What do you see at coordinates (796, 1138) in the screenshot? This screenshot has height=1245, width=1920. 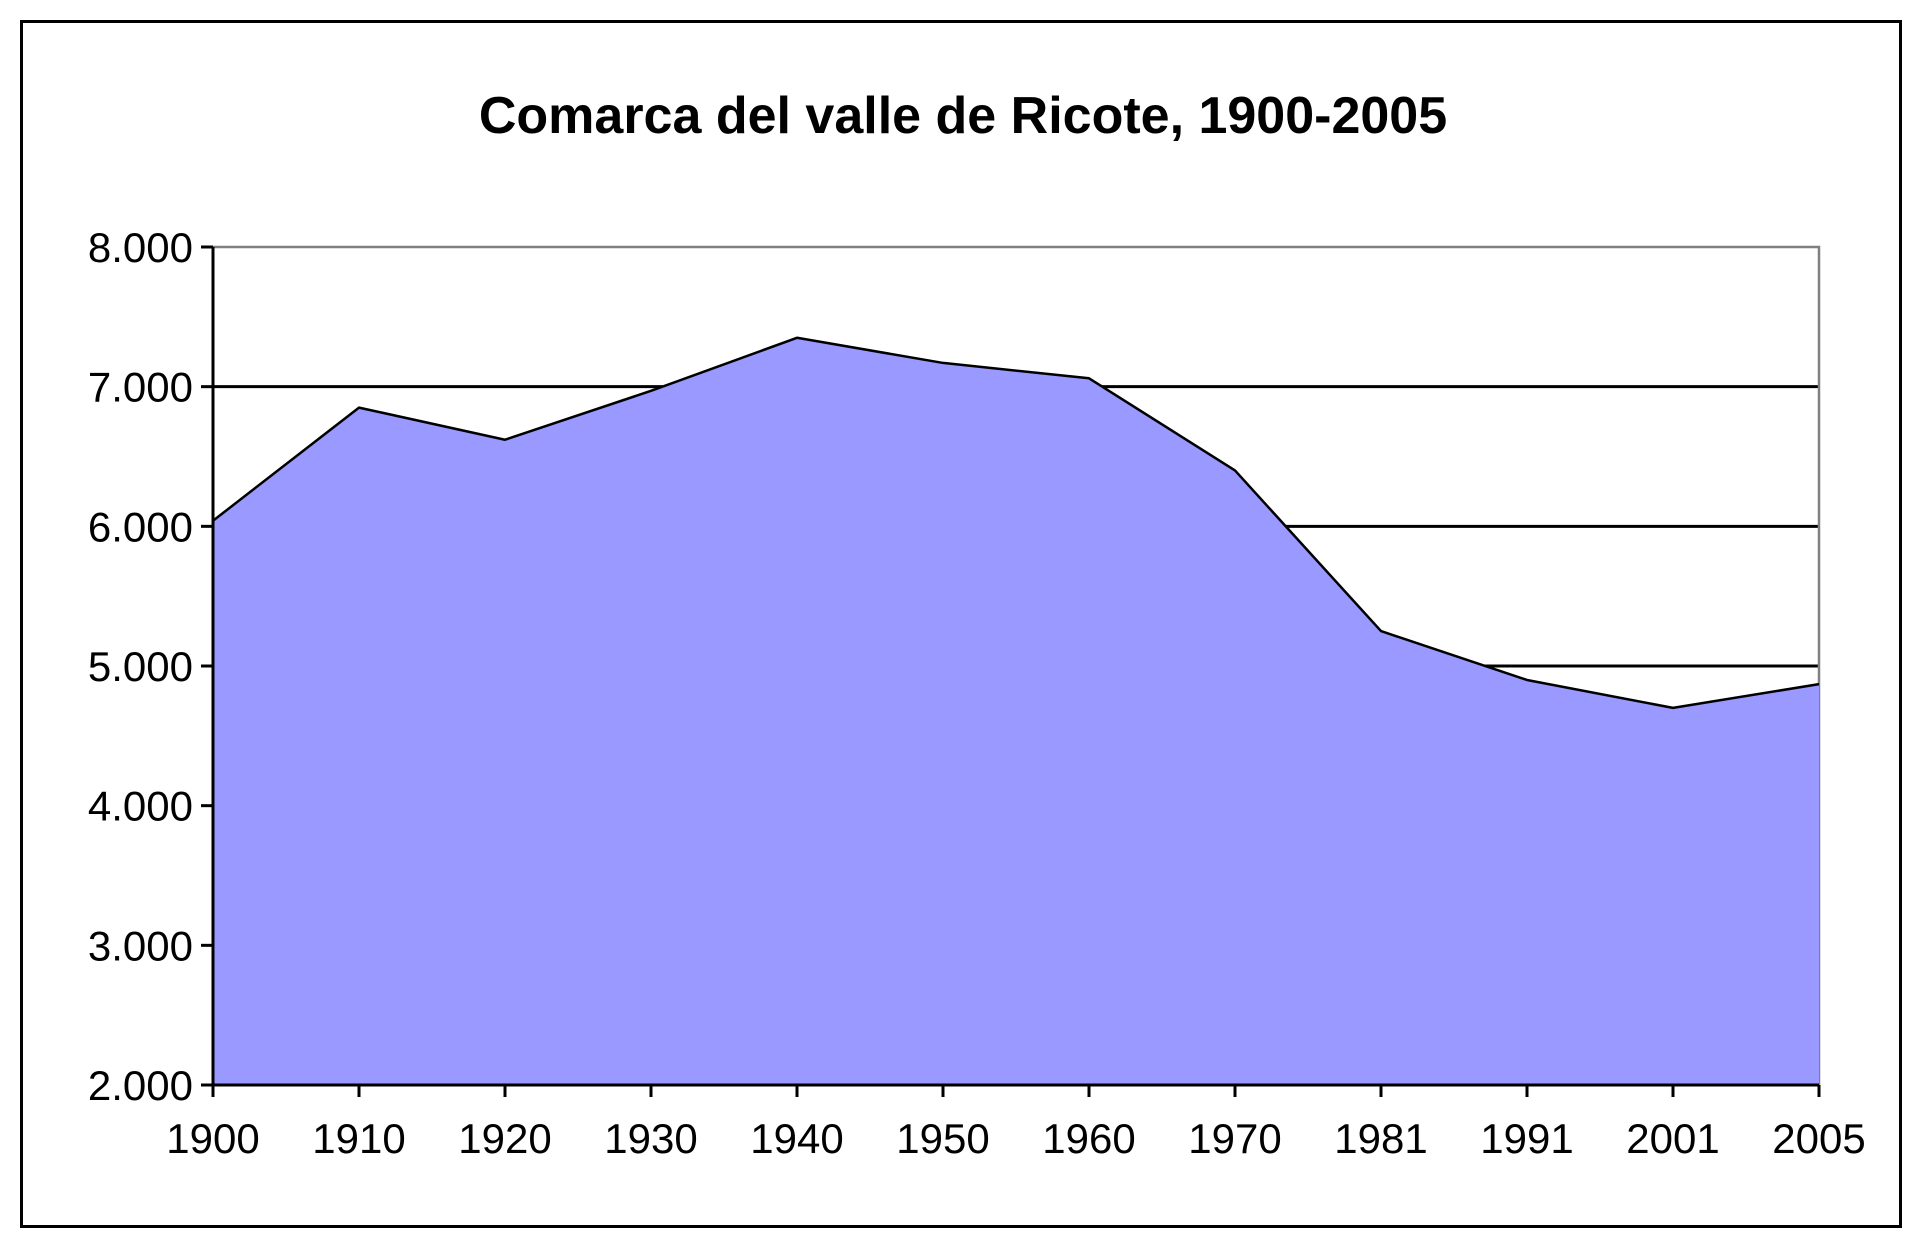 I see `x-tick-label: 1940` at bounding box center [796, 1138].